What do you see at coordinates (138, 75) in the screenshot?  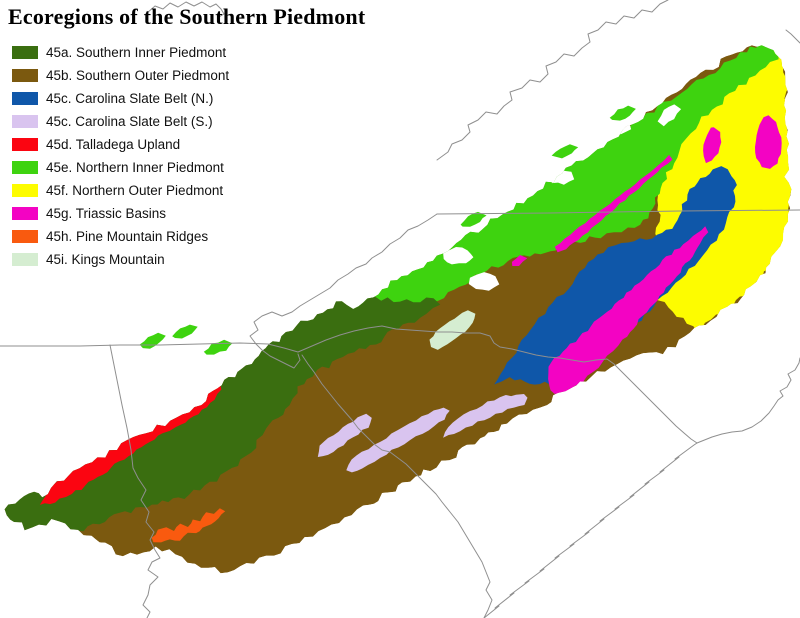 I see `legend-label: 45b. Southern Outer Piedmont` at bounding box center [138, 75].